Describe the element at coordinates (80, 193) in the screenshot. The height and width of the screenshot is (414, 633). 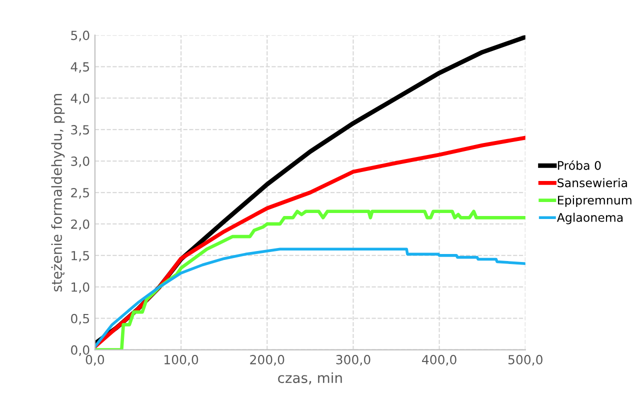
I see `y-tick-label: 2,5` at that location.